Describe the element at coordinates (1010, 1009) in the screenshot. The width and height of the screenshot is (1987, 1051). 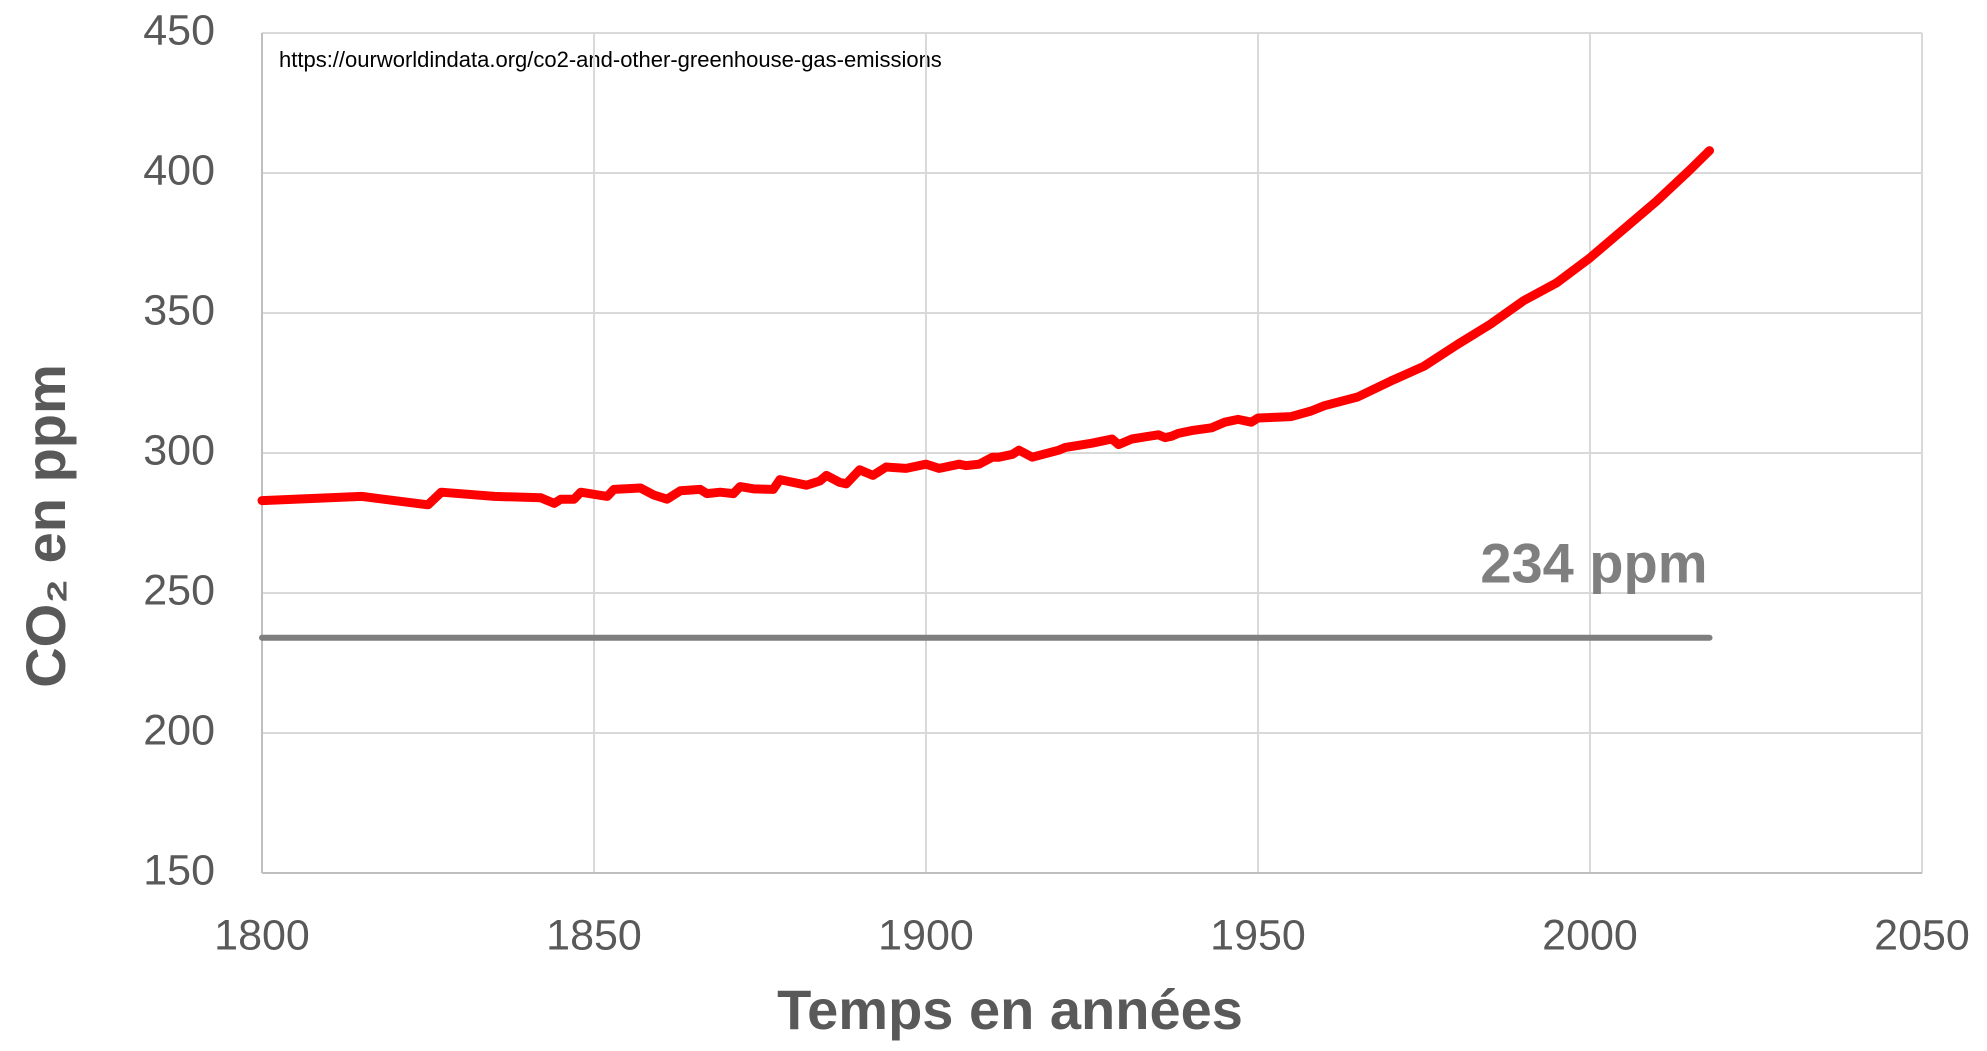
I see `x-axis-title: Temps en années` at that location.